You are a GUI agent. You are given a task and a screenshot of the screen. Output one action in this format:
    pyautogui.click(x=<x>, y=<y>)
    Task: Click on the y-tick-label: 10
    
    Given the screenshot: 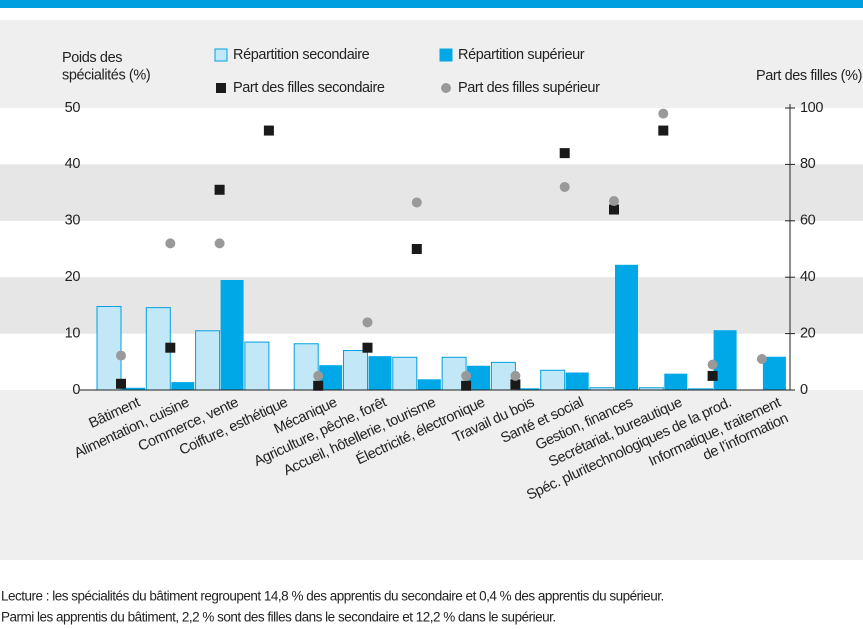 What is the action you would take?
    pyautogui.click(x=73, y=333)
    